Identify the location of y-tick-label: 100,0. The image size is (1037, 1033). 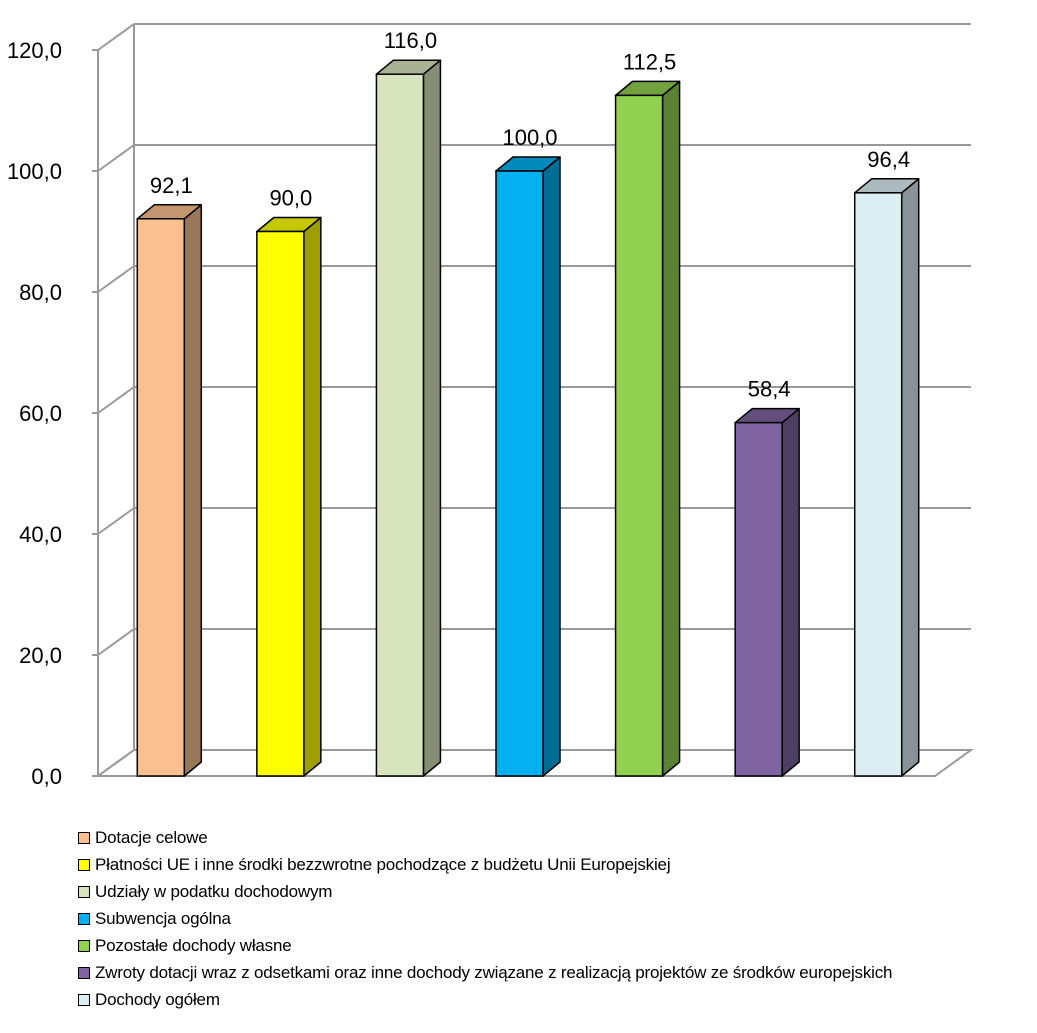
(34, 171).